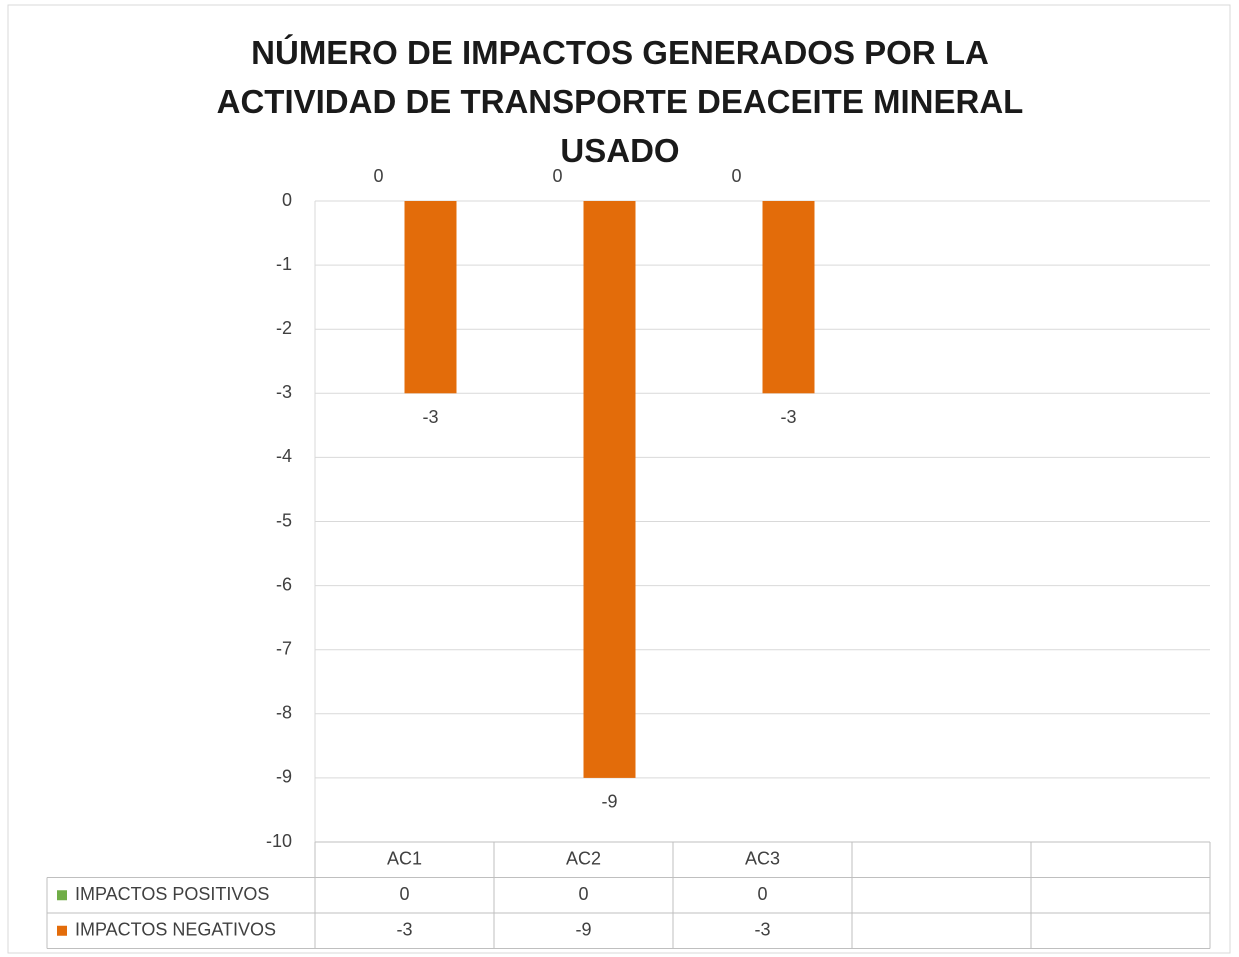 The image size is (1239, 957). Describe the element at coordinates (284, 392) in the screenshot. I see `y-tick-label: -3` at that location.